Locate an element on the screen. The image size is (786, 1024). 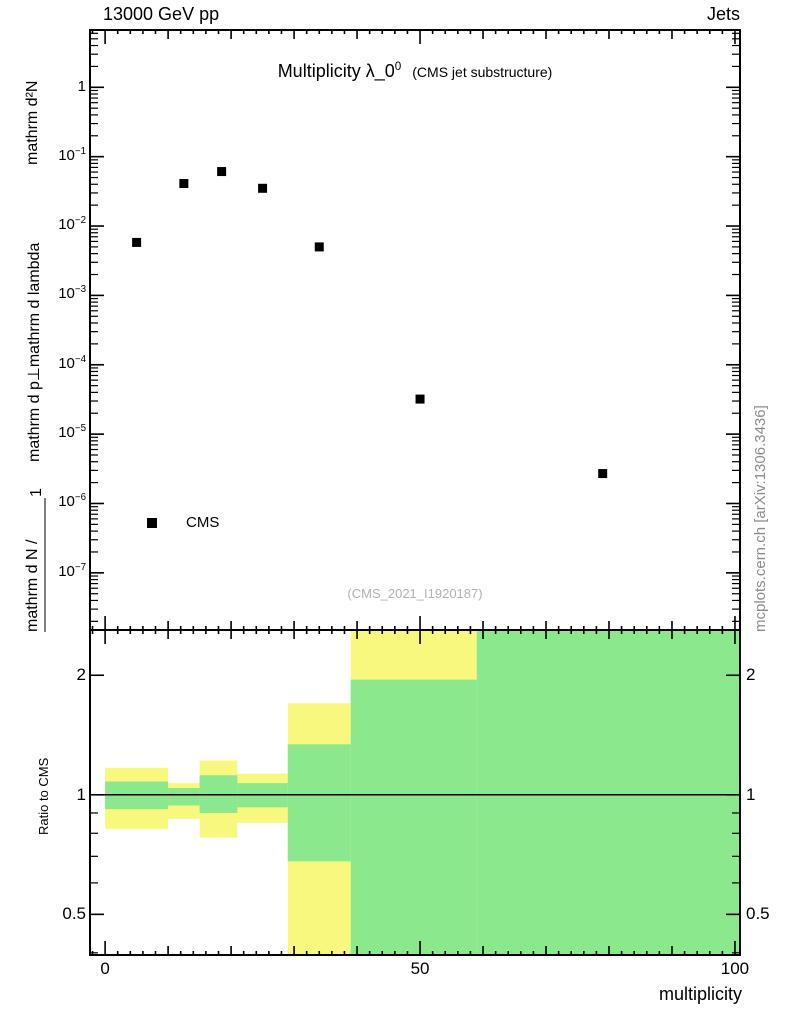
ratio-y-tick-label: 1 is located at coordinates (81, 794).